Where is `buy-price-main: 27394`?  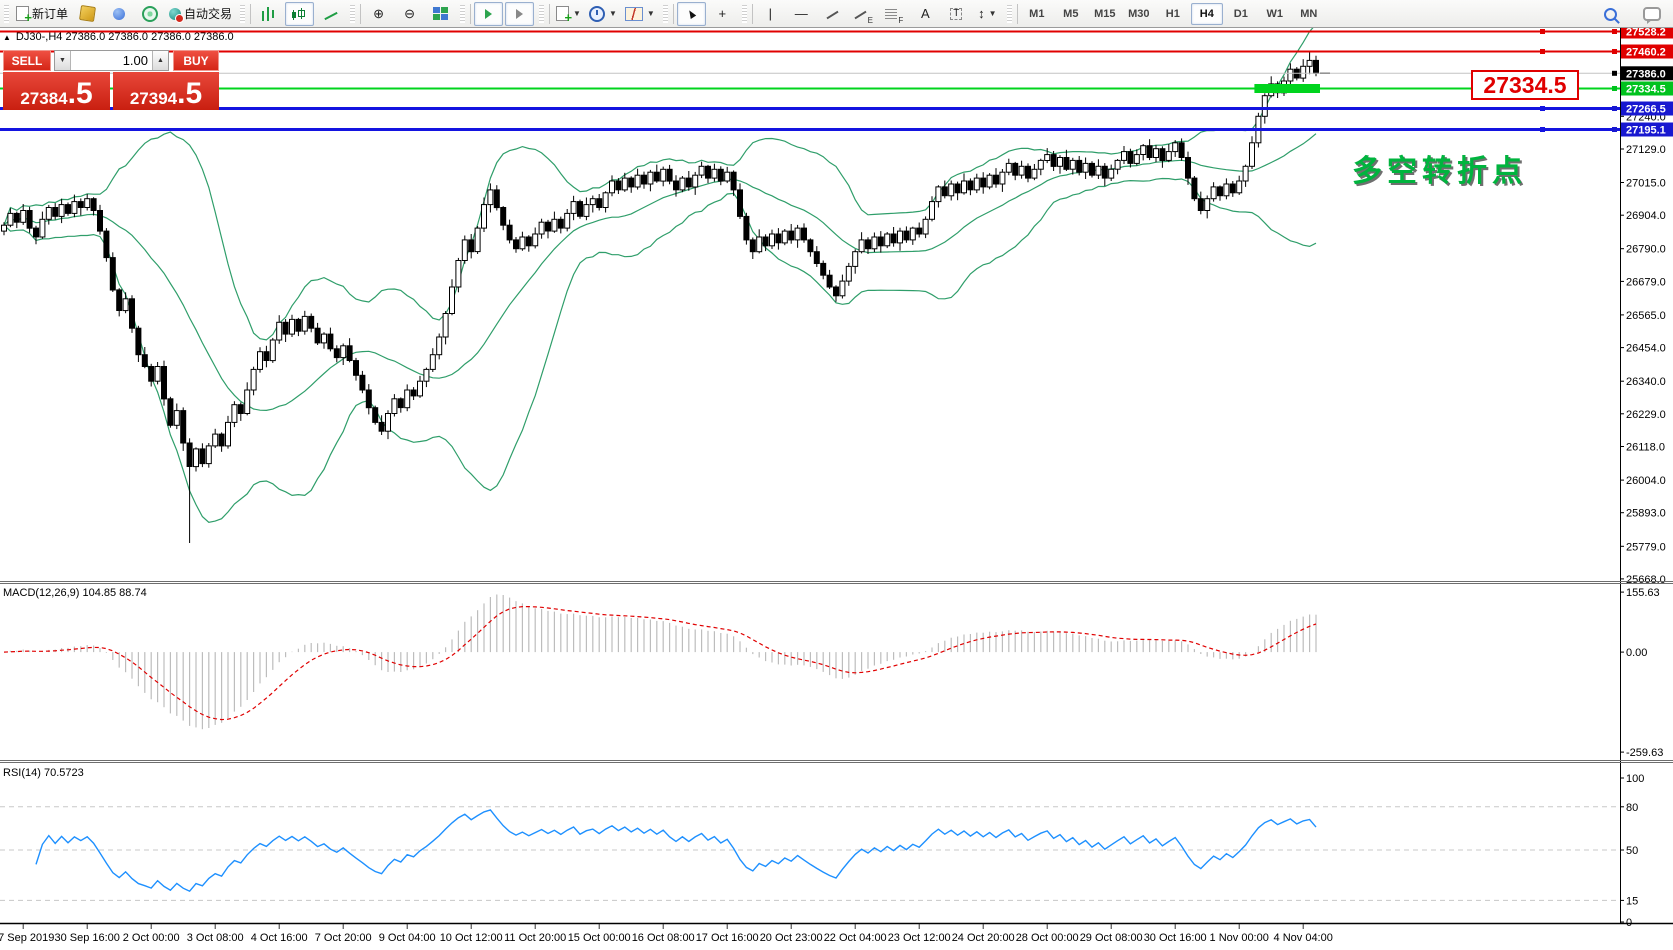 buy-price-main: 27394 is located at coordinates (153, 98).